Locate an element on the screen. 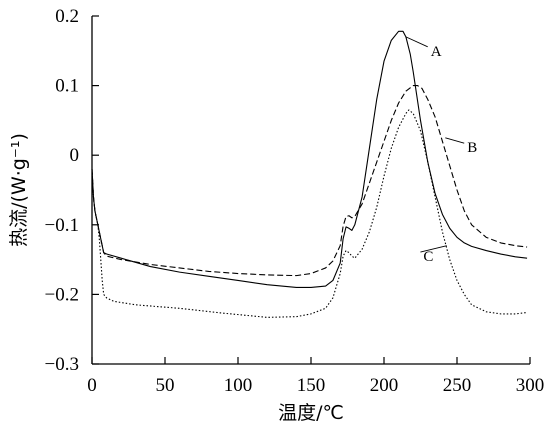  y-tick-label: 0 is located at coordinates (75, 155).